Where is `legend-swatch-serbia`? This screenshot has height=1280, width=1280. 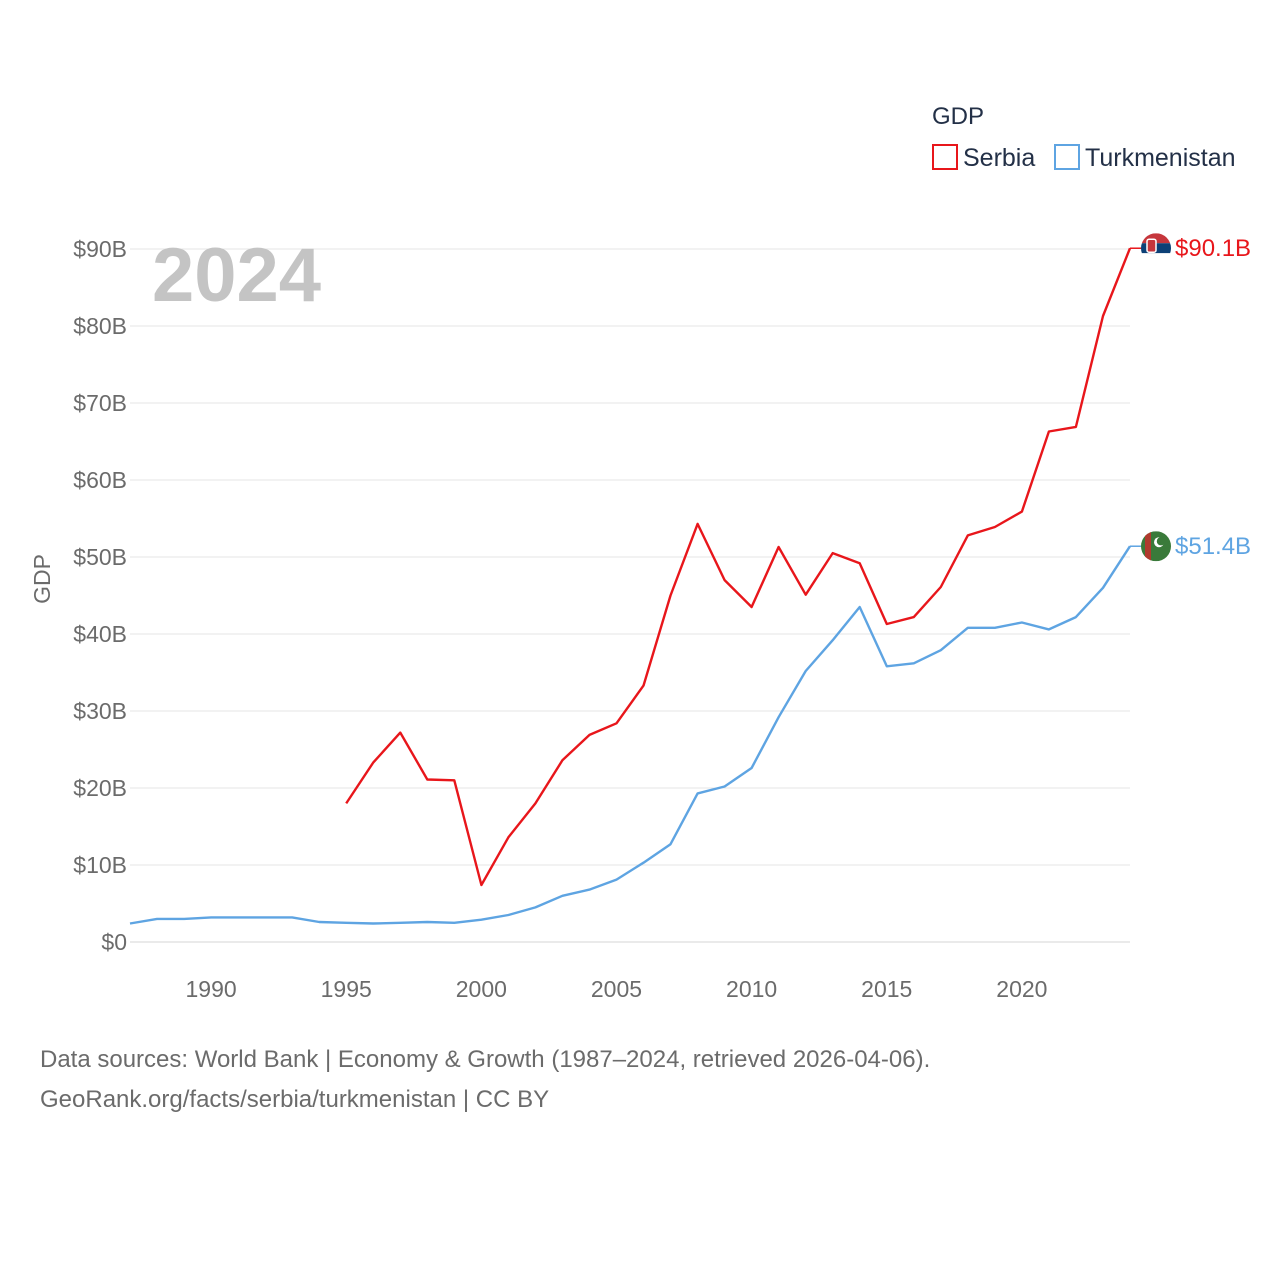
legend-swatch-serbia is located at coordinates (945, 157).